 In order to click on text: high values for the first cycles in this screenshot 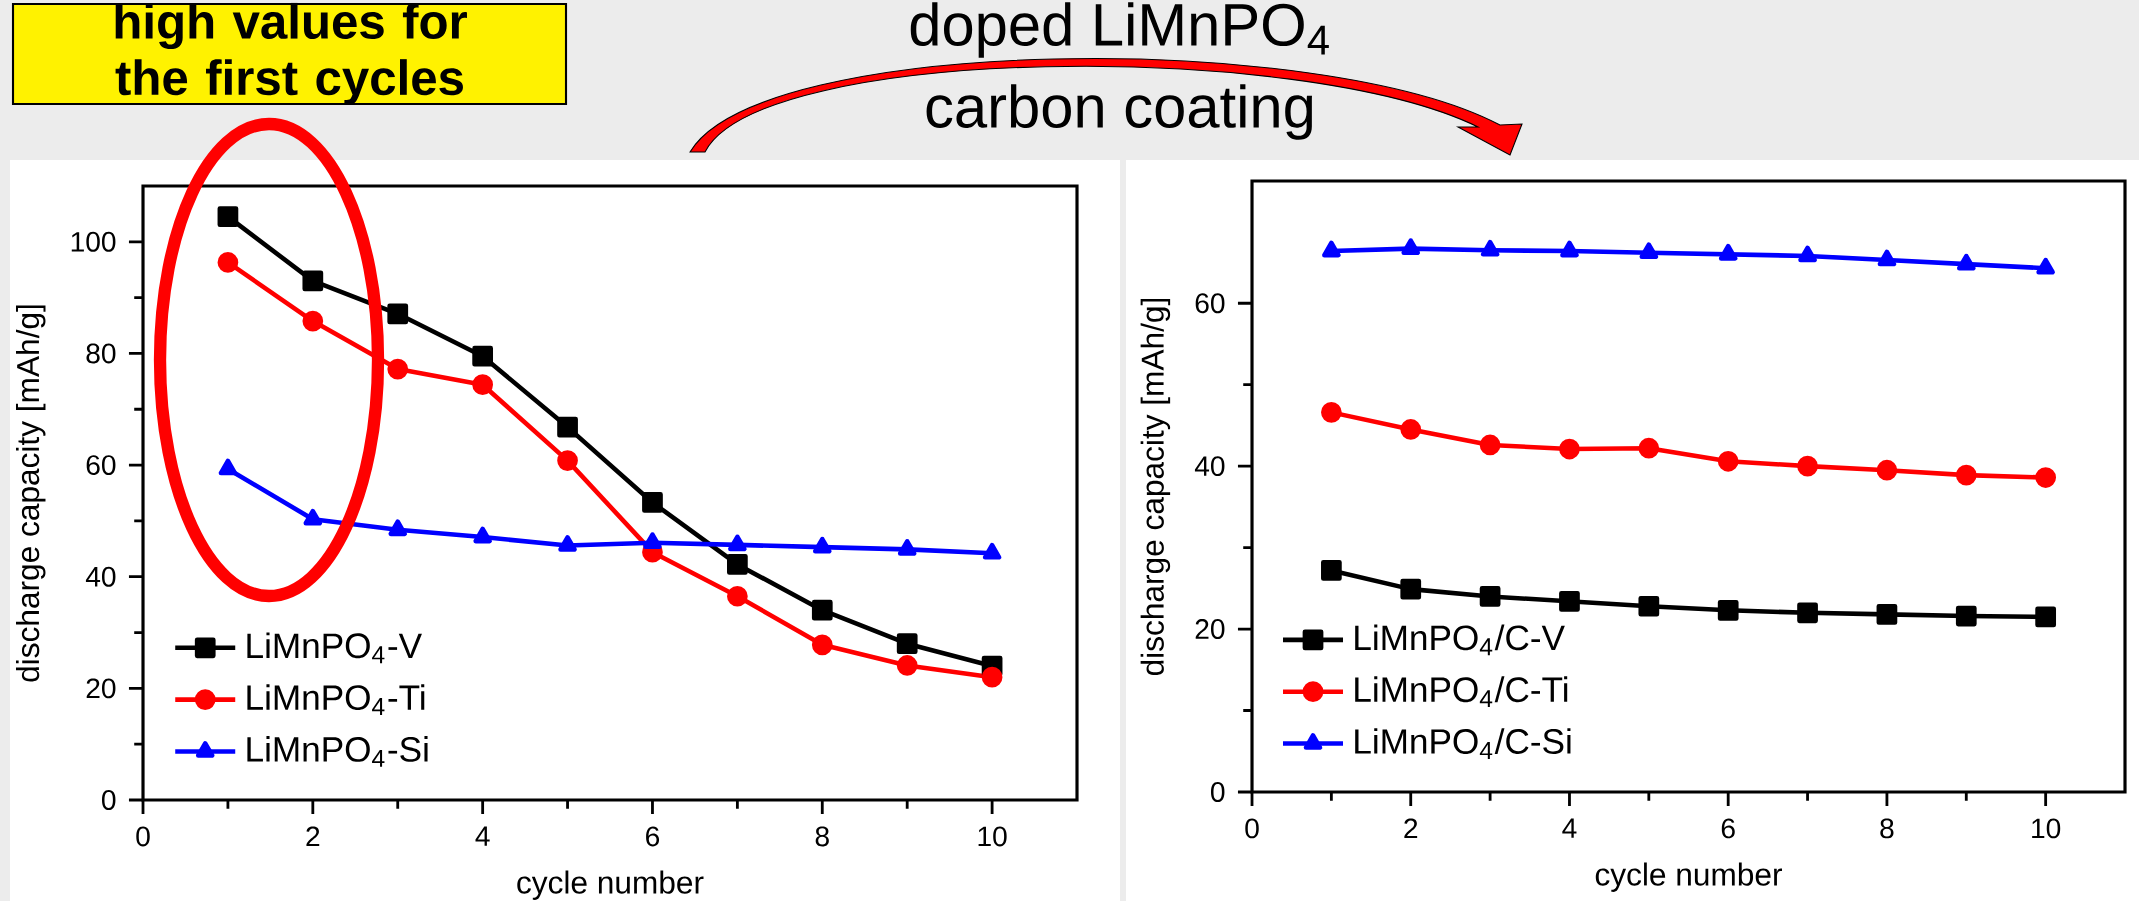, I will do `click(291, 54)`.